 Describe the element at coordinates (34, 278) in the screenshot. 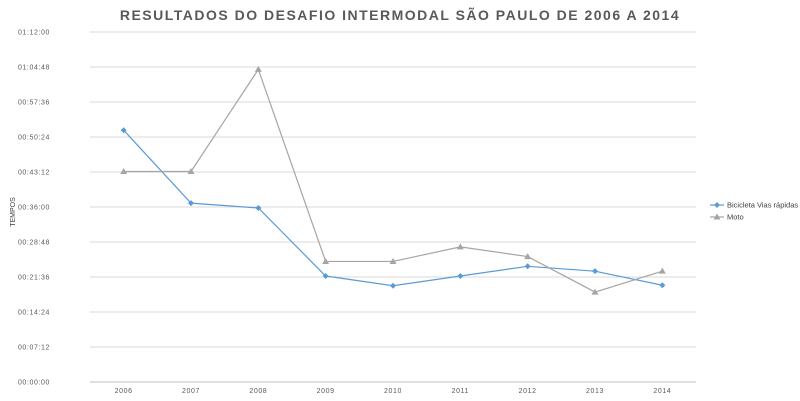

I see `y-tick-label: 00:21:36` at that location.